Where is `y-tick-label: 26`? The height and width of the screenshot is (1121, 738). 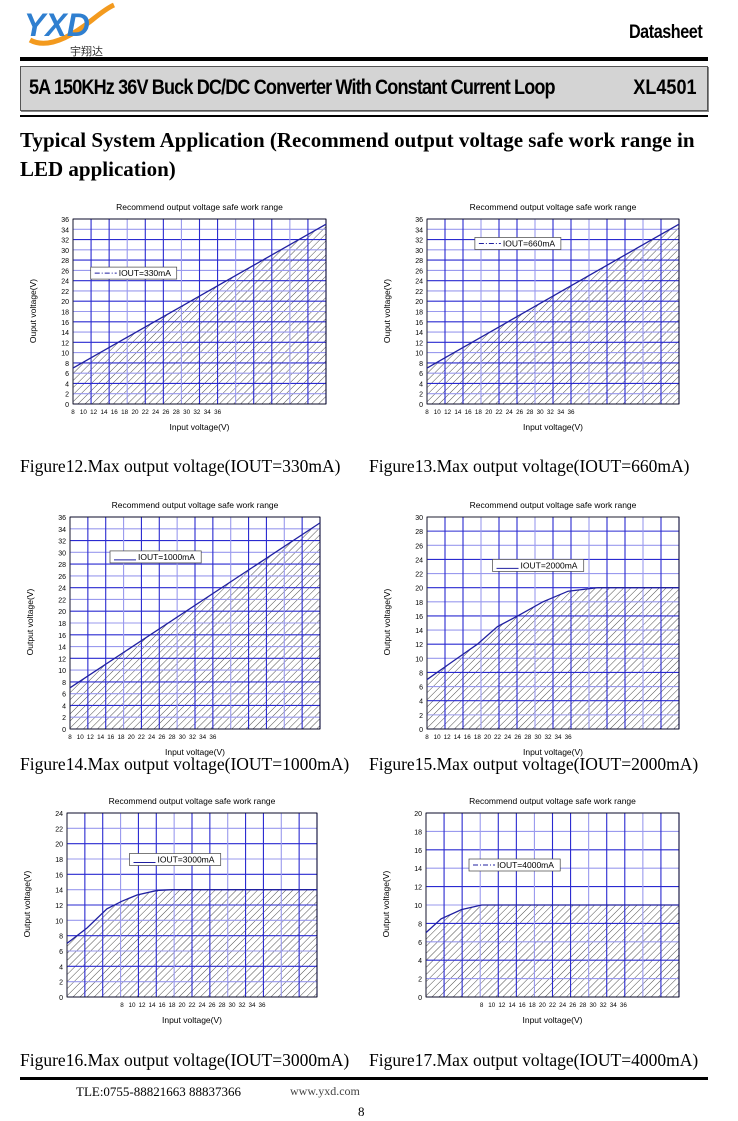
y-tick-label: 26 is located at coordinates (419, 546).